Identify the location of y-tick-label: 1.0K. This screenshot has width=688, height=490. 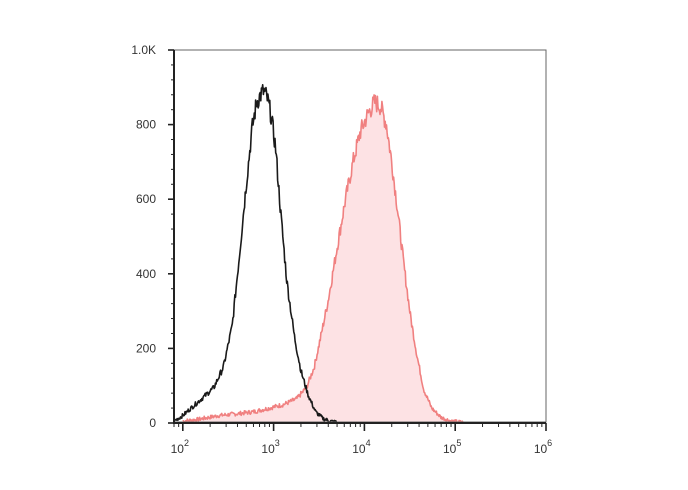
(143, 50).